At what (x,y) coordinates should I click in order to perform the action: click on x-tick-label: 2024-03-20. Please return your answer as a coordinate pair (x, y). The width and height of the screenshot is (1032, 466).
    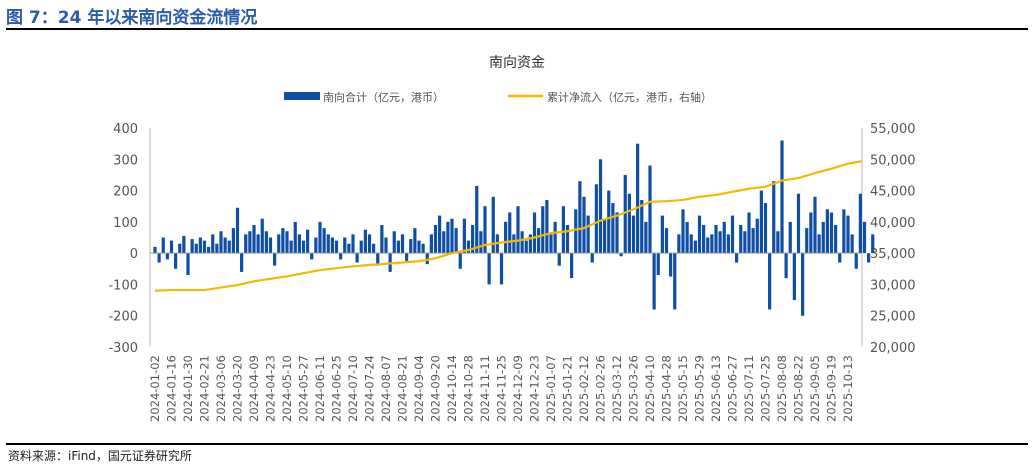
    Looking at the image, I should click on (238, 388).